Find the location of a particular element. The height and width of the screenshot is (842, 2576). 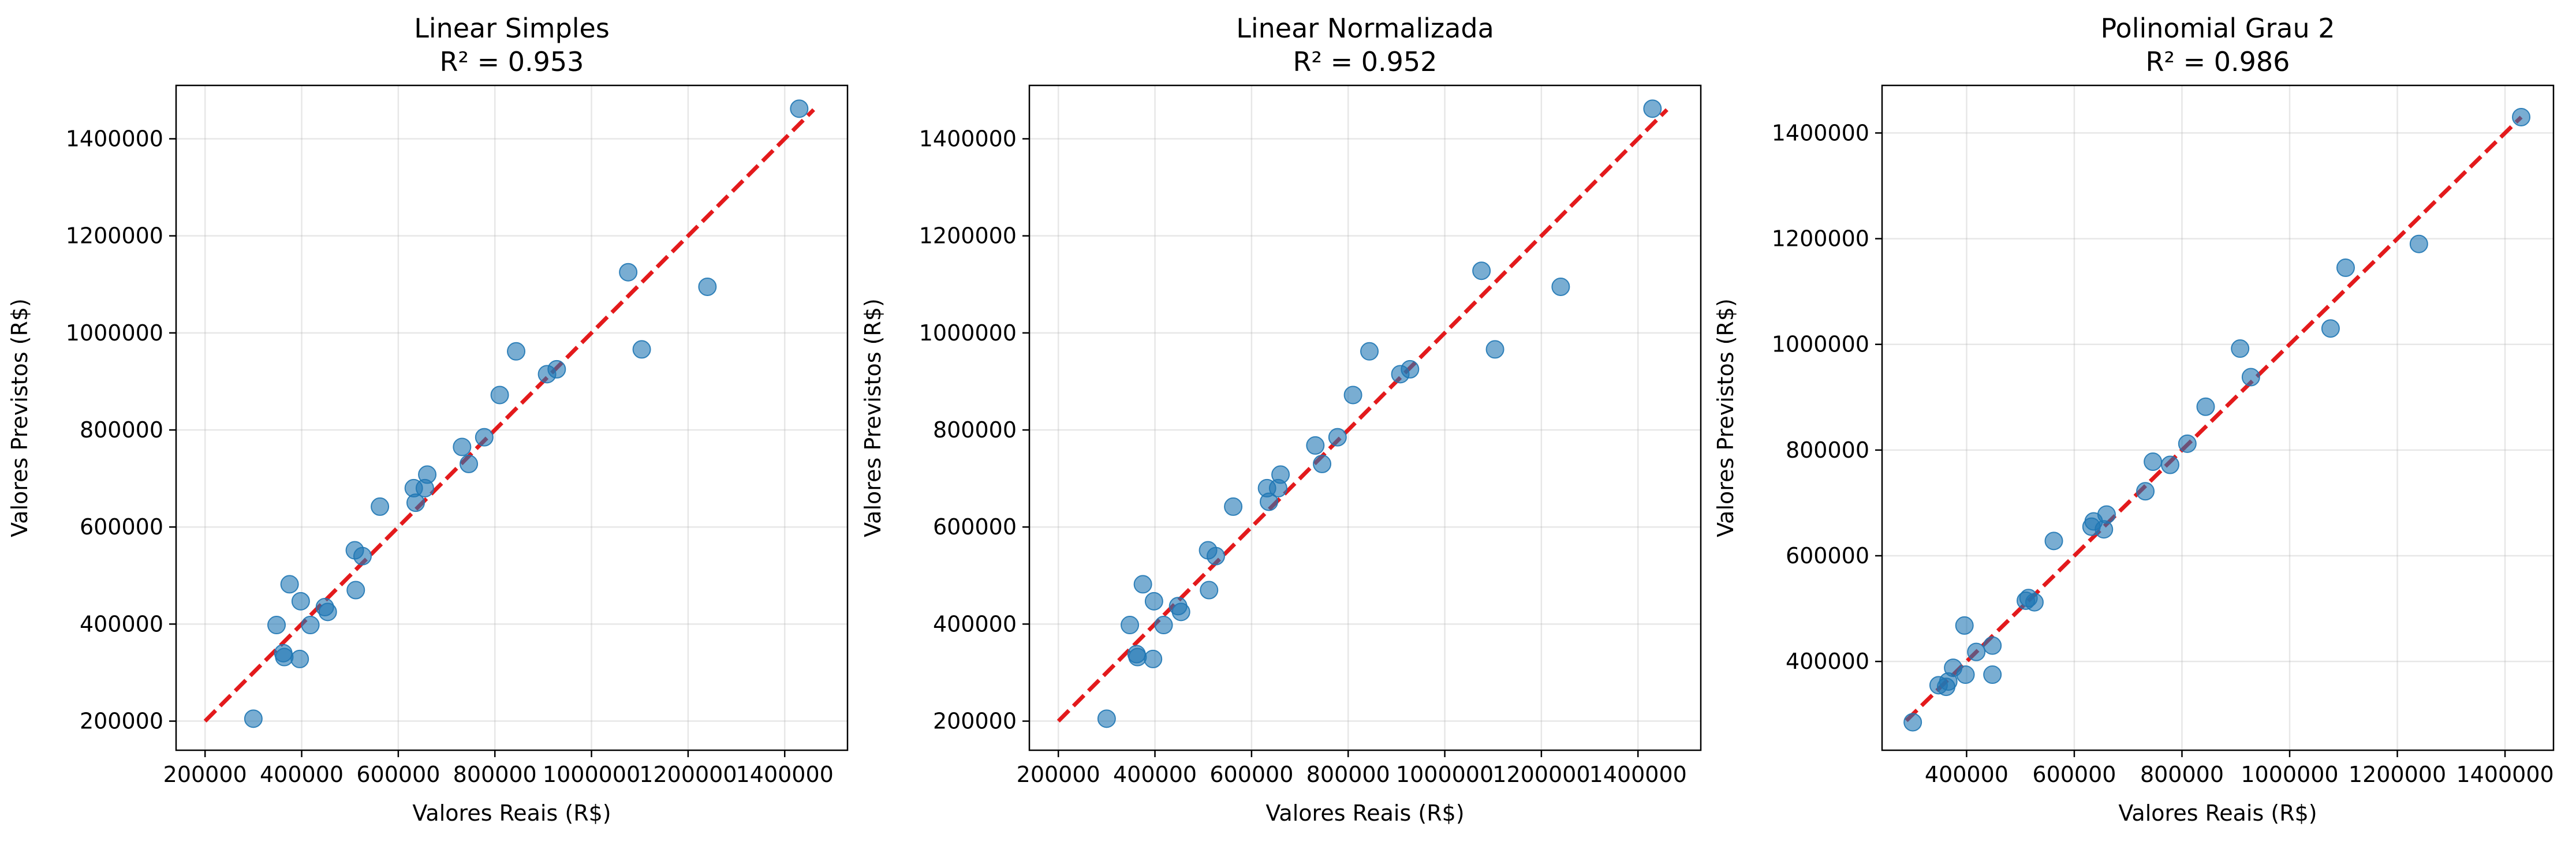

chart-title: Linear Normalizada is located at coordinates (1365, 28).